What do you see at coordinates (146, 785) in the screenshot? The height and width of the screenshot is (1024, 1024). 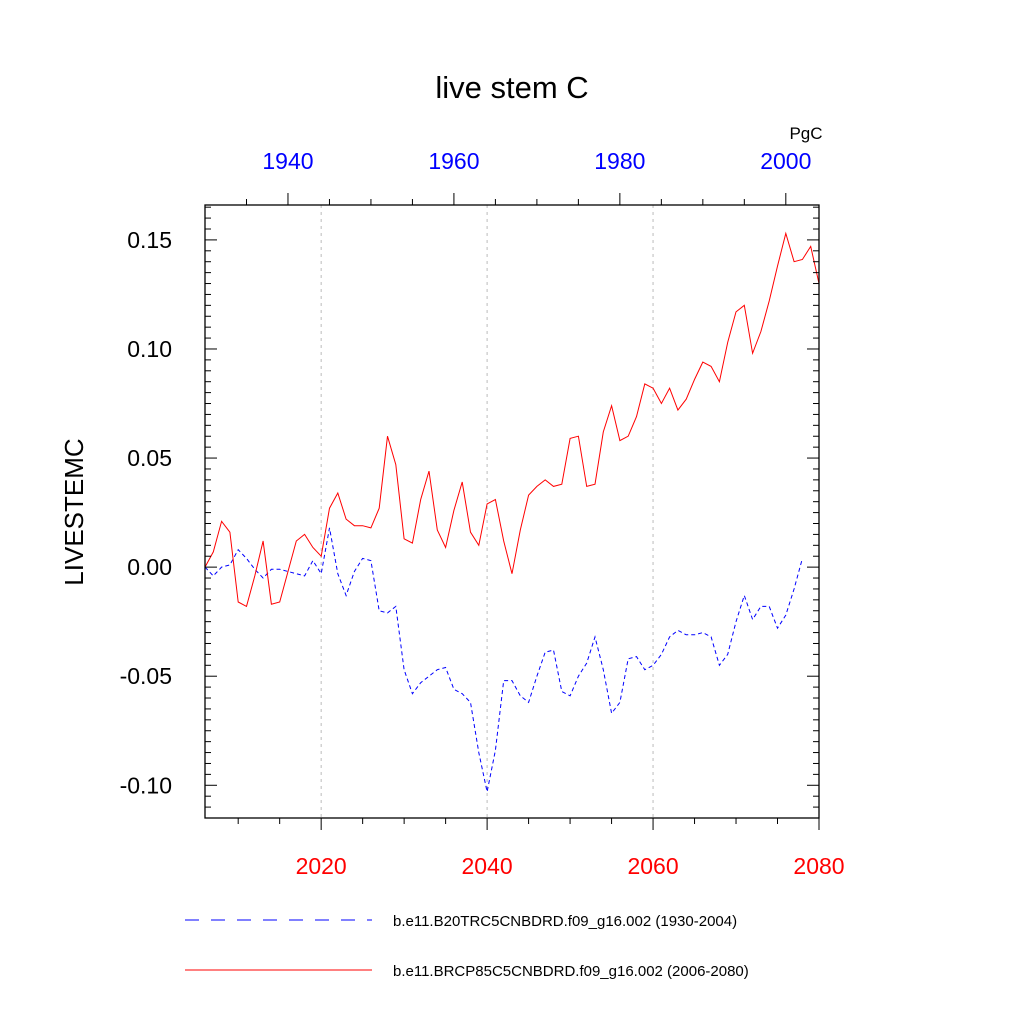 I see `y-tick-label-5: -0.10` at bounding box center [146, 785].